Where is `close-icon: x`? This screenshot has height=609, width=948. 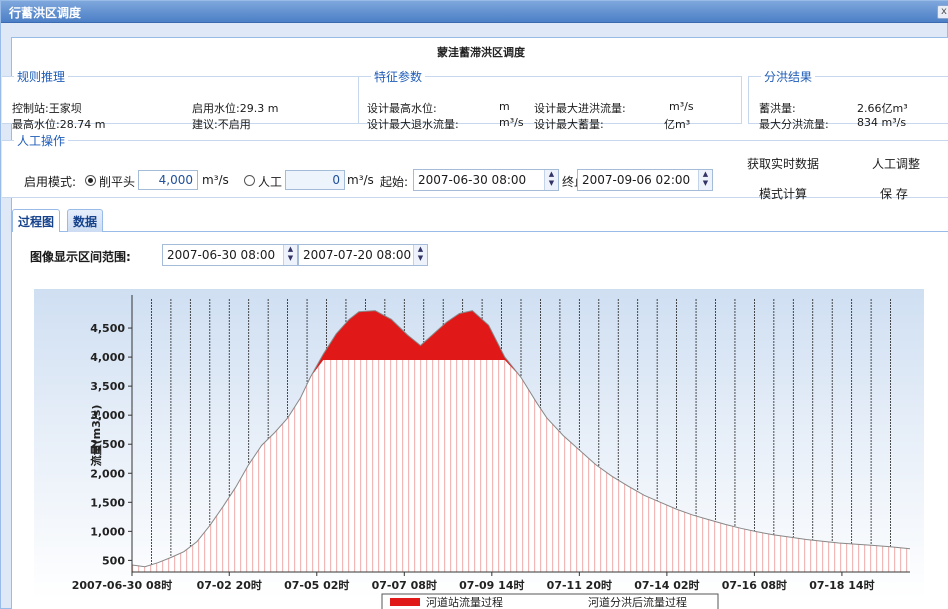 close-icon: x is located at coordinates (942, 12).